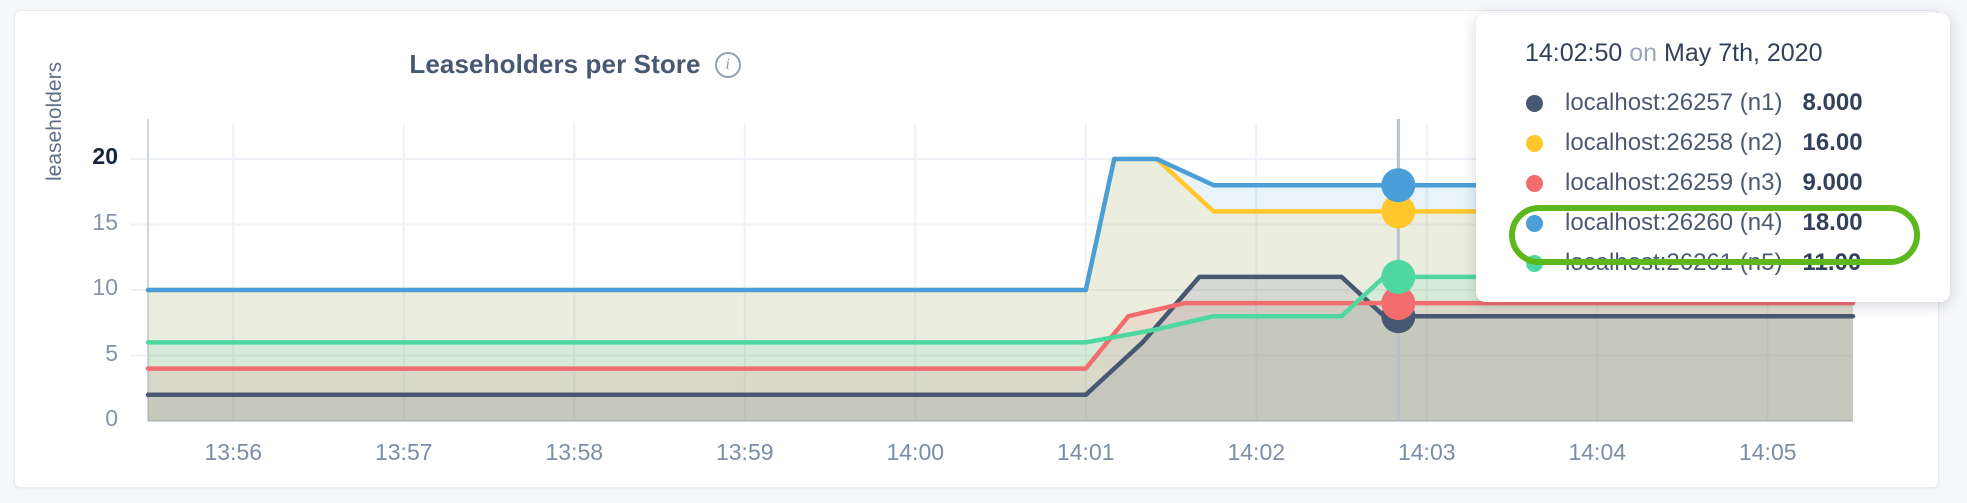  What do you see at coordinates (727, 64) in the screenshot?
I see `info-circle-icon: i` at bounding box center [727, 64].